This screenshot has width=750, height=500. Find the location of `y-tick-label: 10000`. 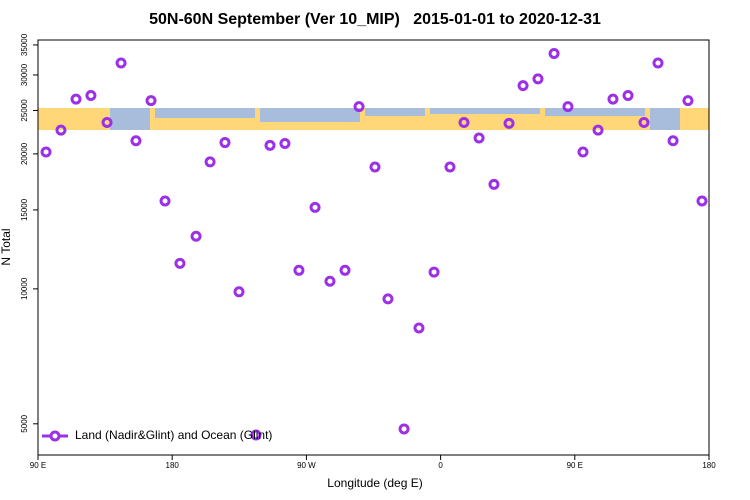

y-tick-label: 10000 is located at coordinates (24, 288).